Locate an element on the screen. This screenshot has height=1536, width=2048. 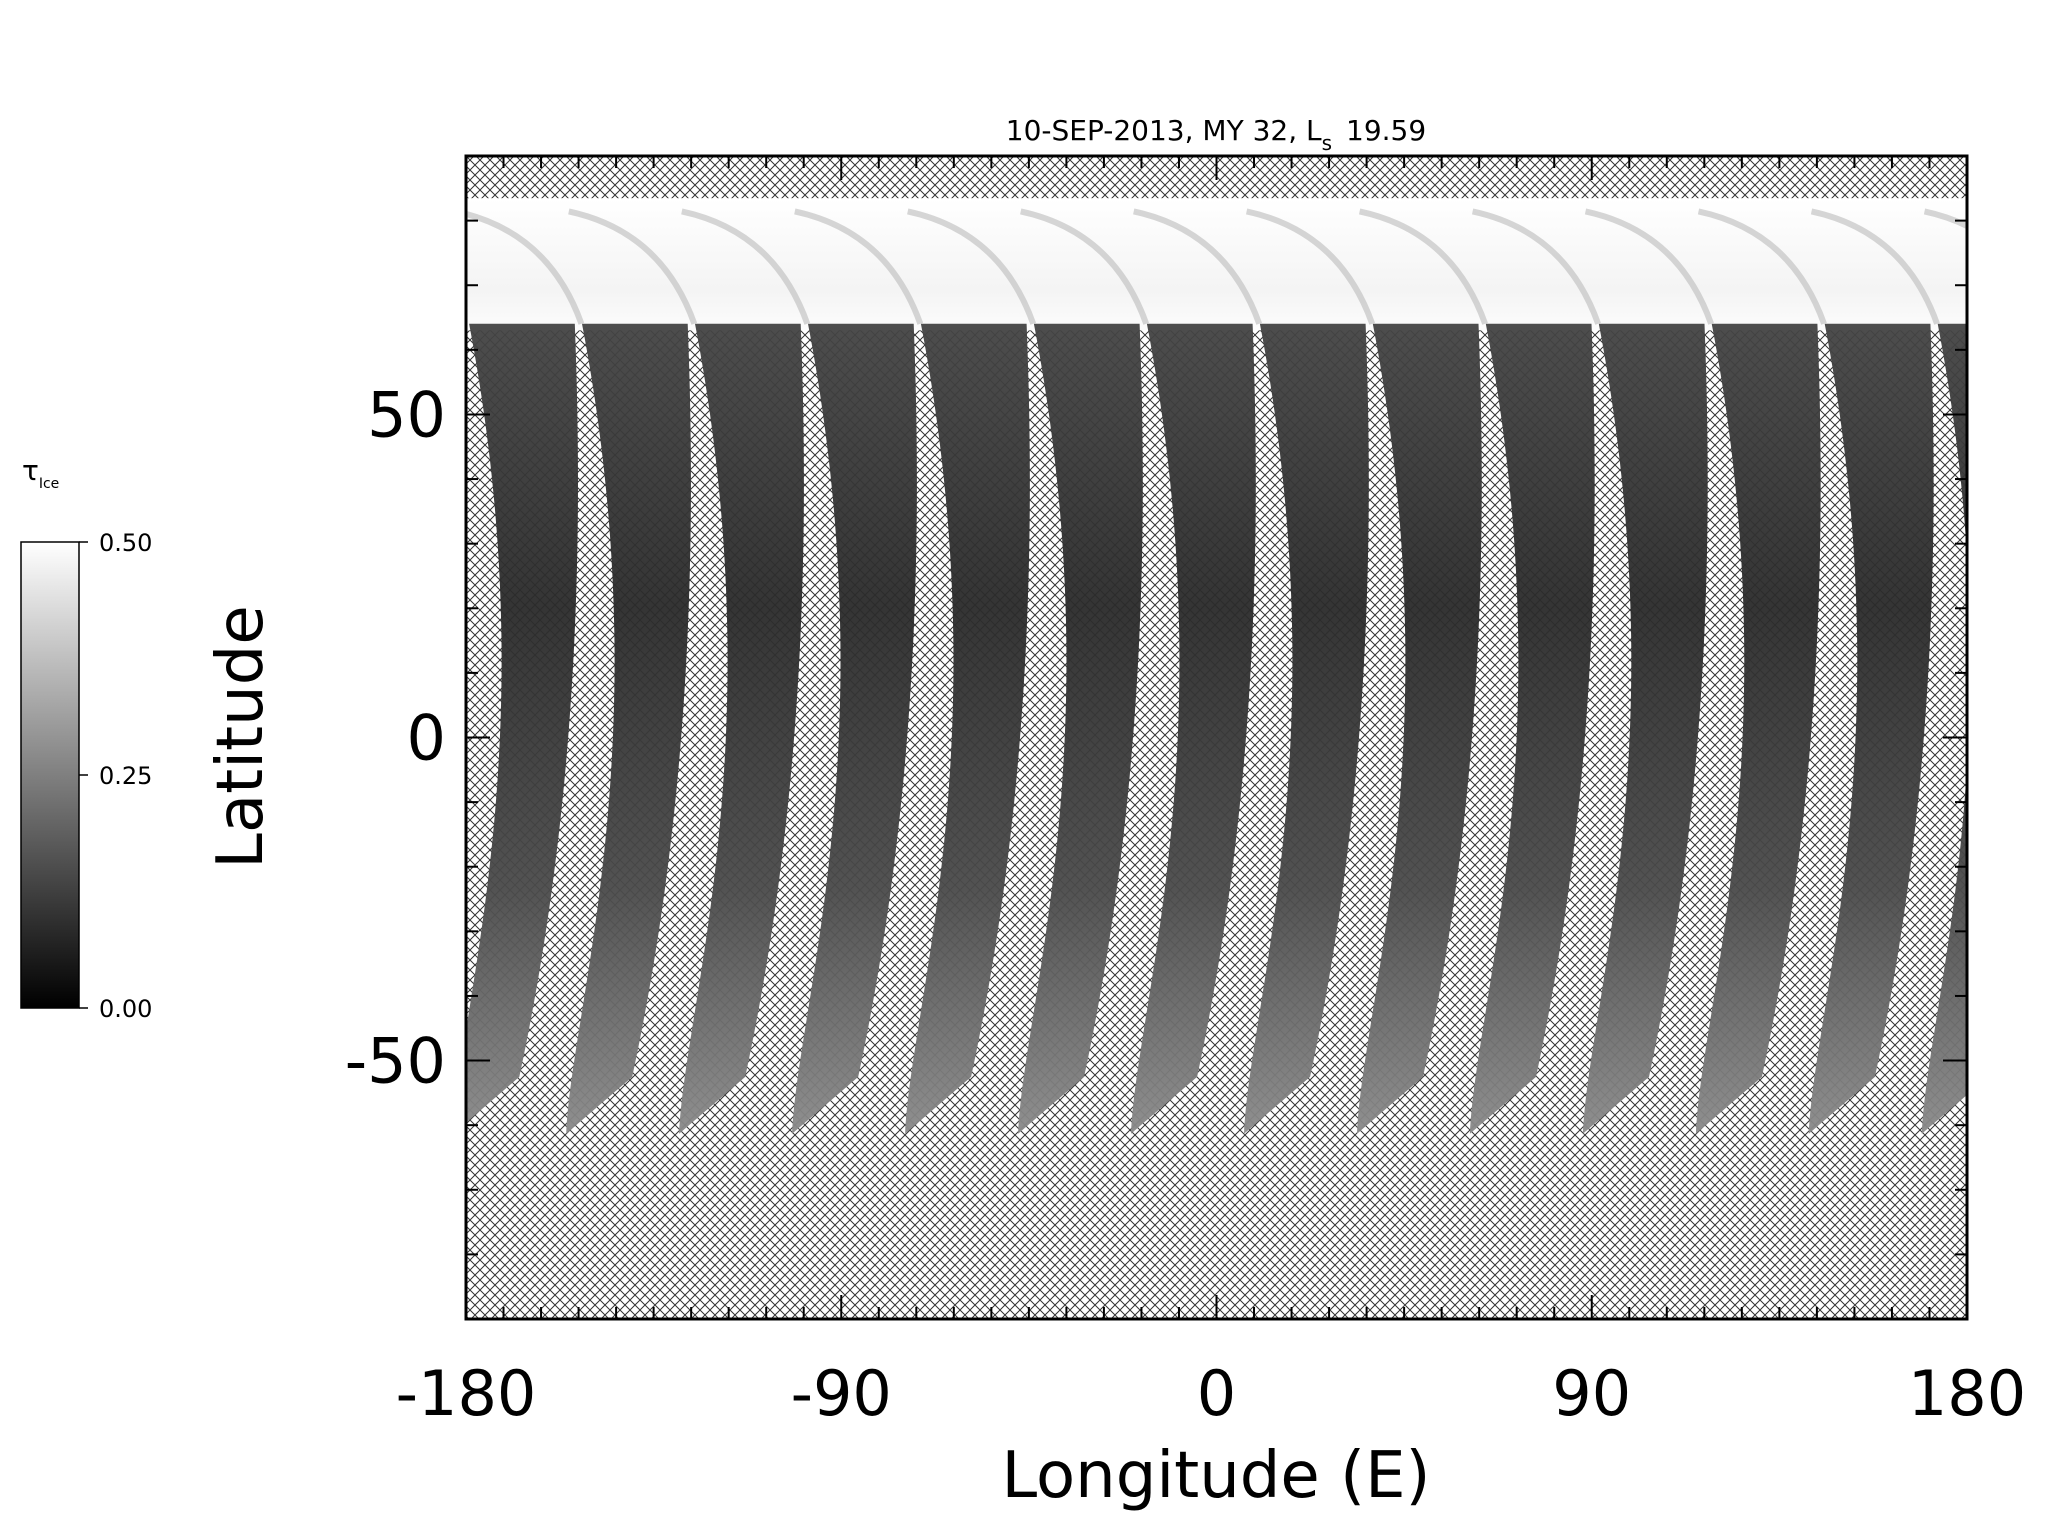
chart-title: 10-SEP-2013, MY 32, Ls 19.59 is located at coordinates (1216, 134).